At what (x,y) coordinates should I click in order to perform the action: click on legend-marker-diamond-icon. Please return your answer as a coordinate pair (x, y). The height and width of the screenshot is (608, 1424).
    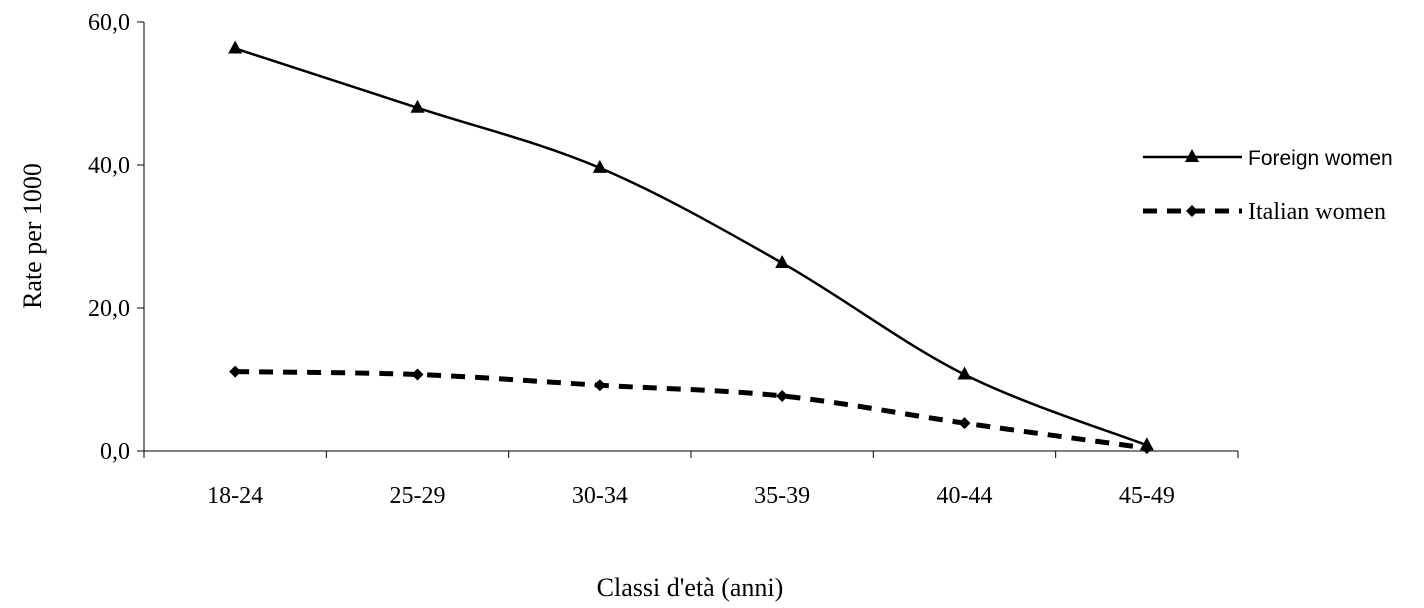
    Looking at the image, I should click on (1192, 211).